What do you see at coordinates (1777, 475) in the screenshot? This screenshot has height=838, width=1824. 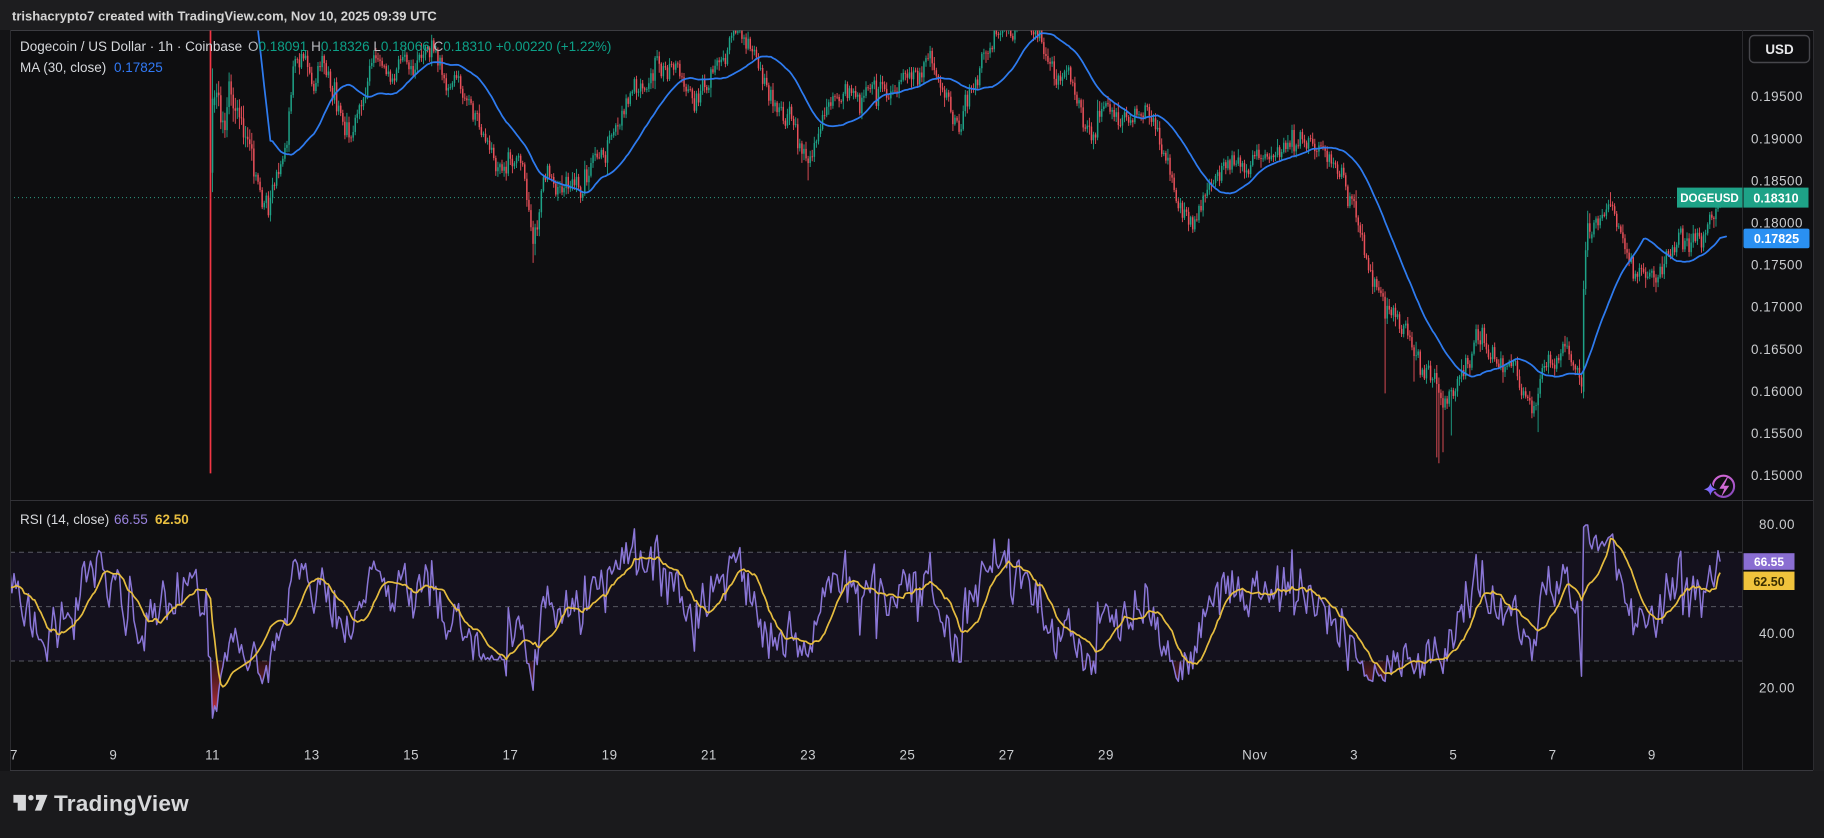 I see `svg-text: 0.15000` at bounding box center [1777, 475].